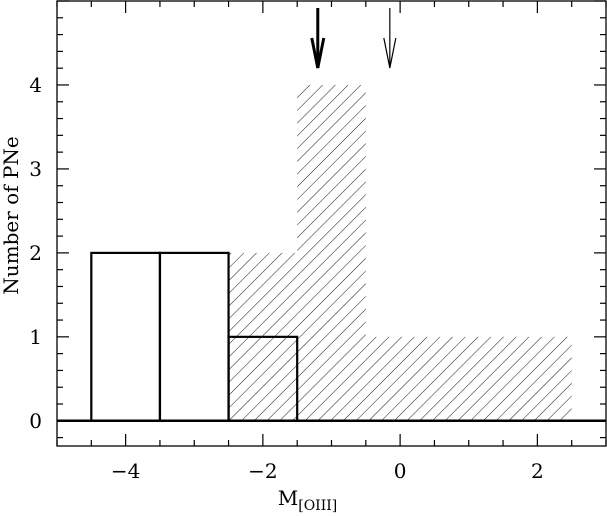 This screenshot has height=516, width=607. I want to click on x-axis-label: M[OIII], so click(307, 500).